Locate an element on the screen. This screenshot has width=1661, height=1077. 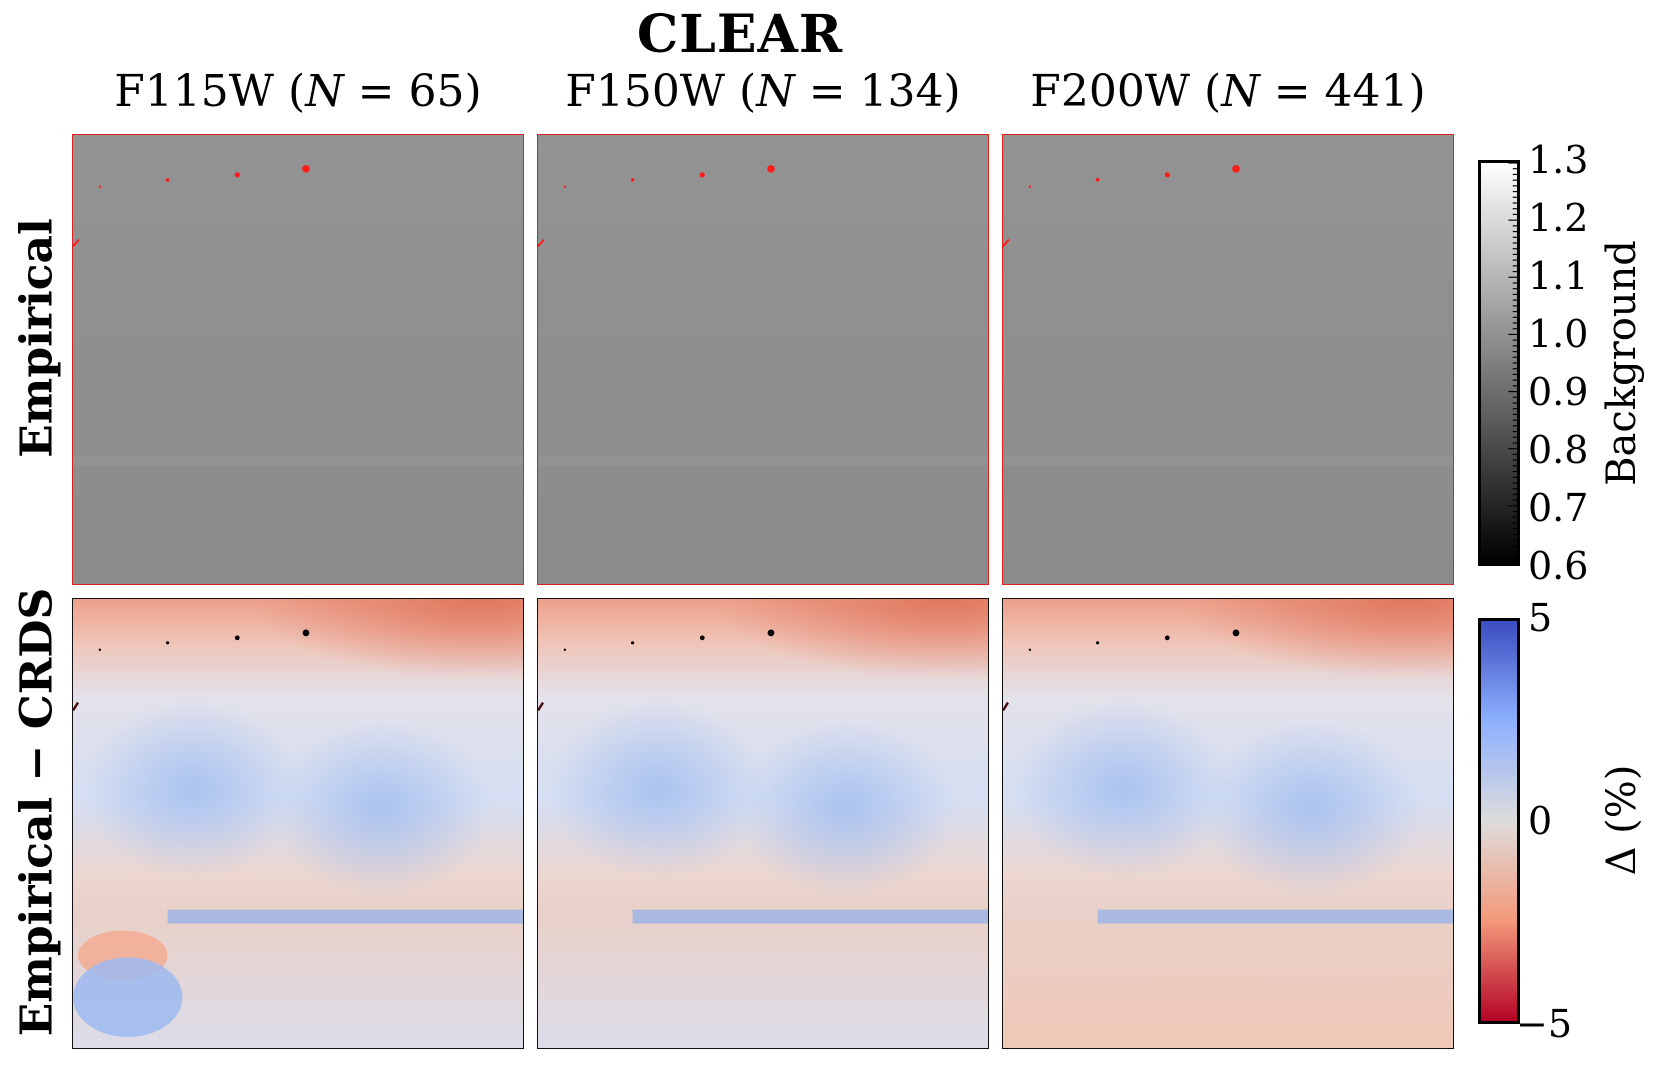
colorbar-background-tick: 1.3 is located at coordinates (1558, 160).